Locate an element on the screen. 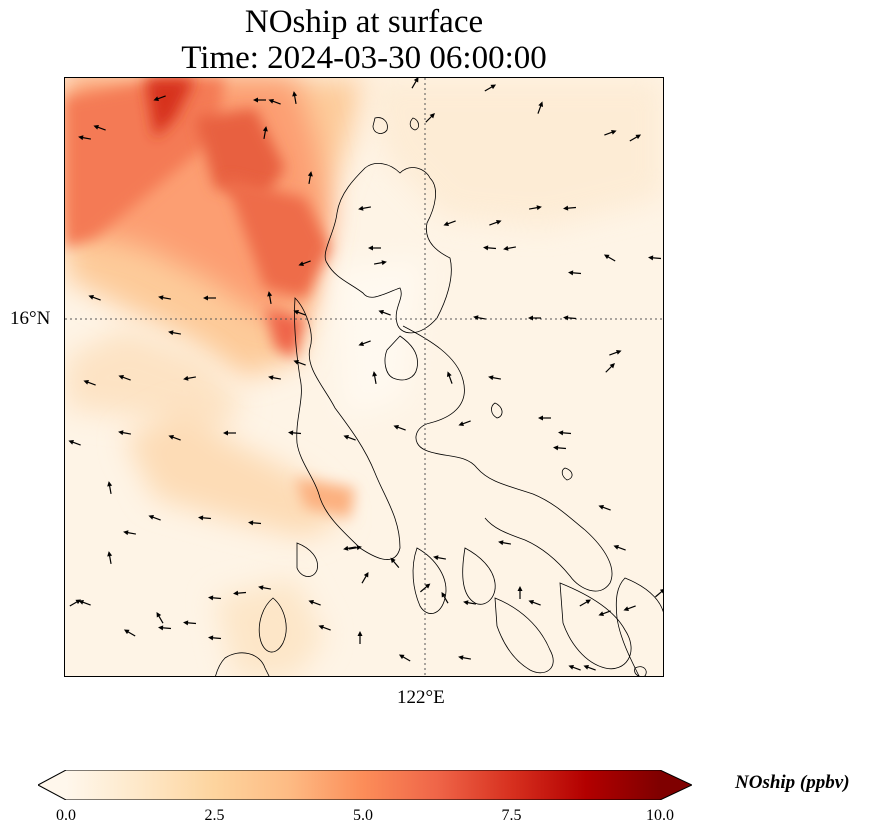 The width and height of the screenshot is (870, 836). coastline-samar is located at coordinates (639, 626).